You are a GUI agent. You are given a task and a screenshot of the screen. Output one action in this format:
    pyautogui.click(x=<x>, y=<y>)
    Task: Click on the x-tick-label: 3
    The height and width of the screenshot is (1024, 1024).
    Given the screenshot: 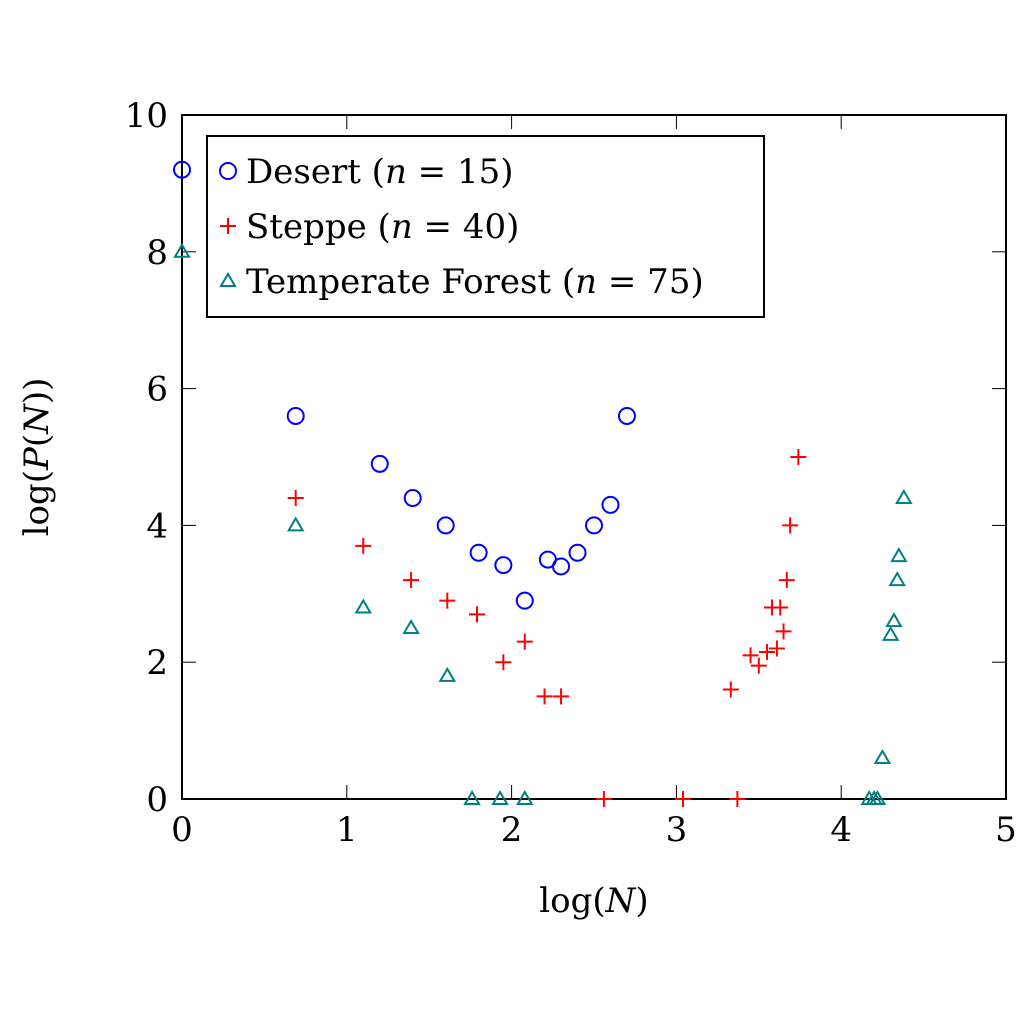 What is the action you would take?
    pyautogui.click(x=677, y=830)
    